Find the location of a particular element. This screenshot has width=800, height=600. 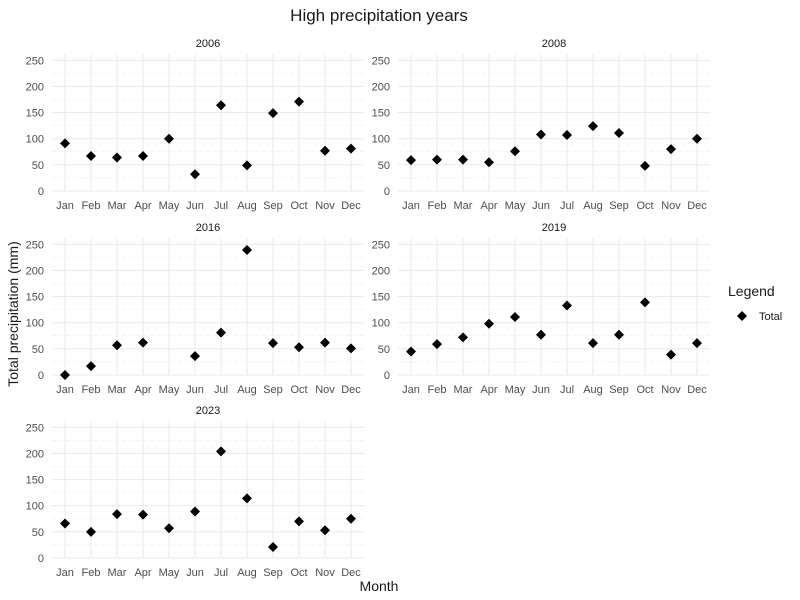

data-point-2019-nov is located at coordinates (671, 354).